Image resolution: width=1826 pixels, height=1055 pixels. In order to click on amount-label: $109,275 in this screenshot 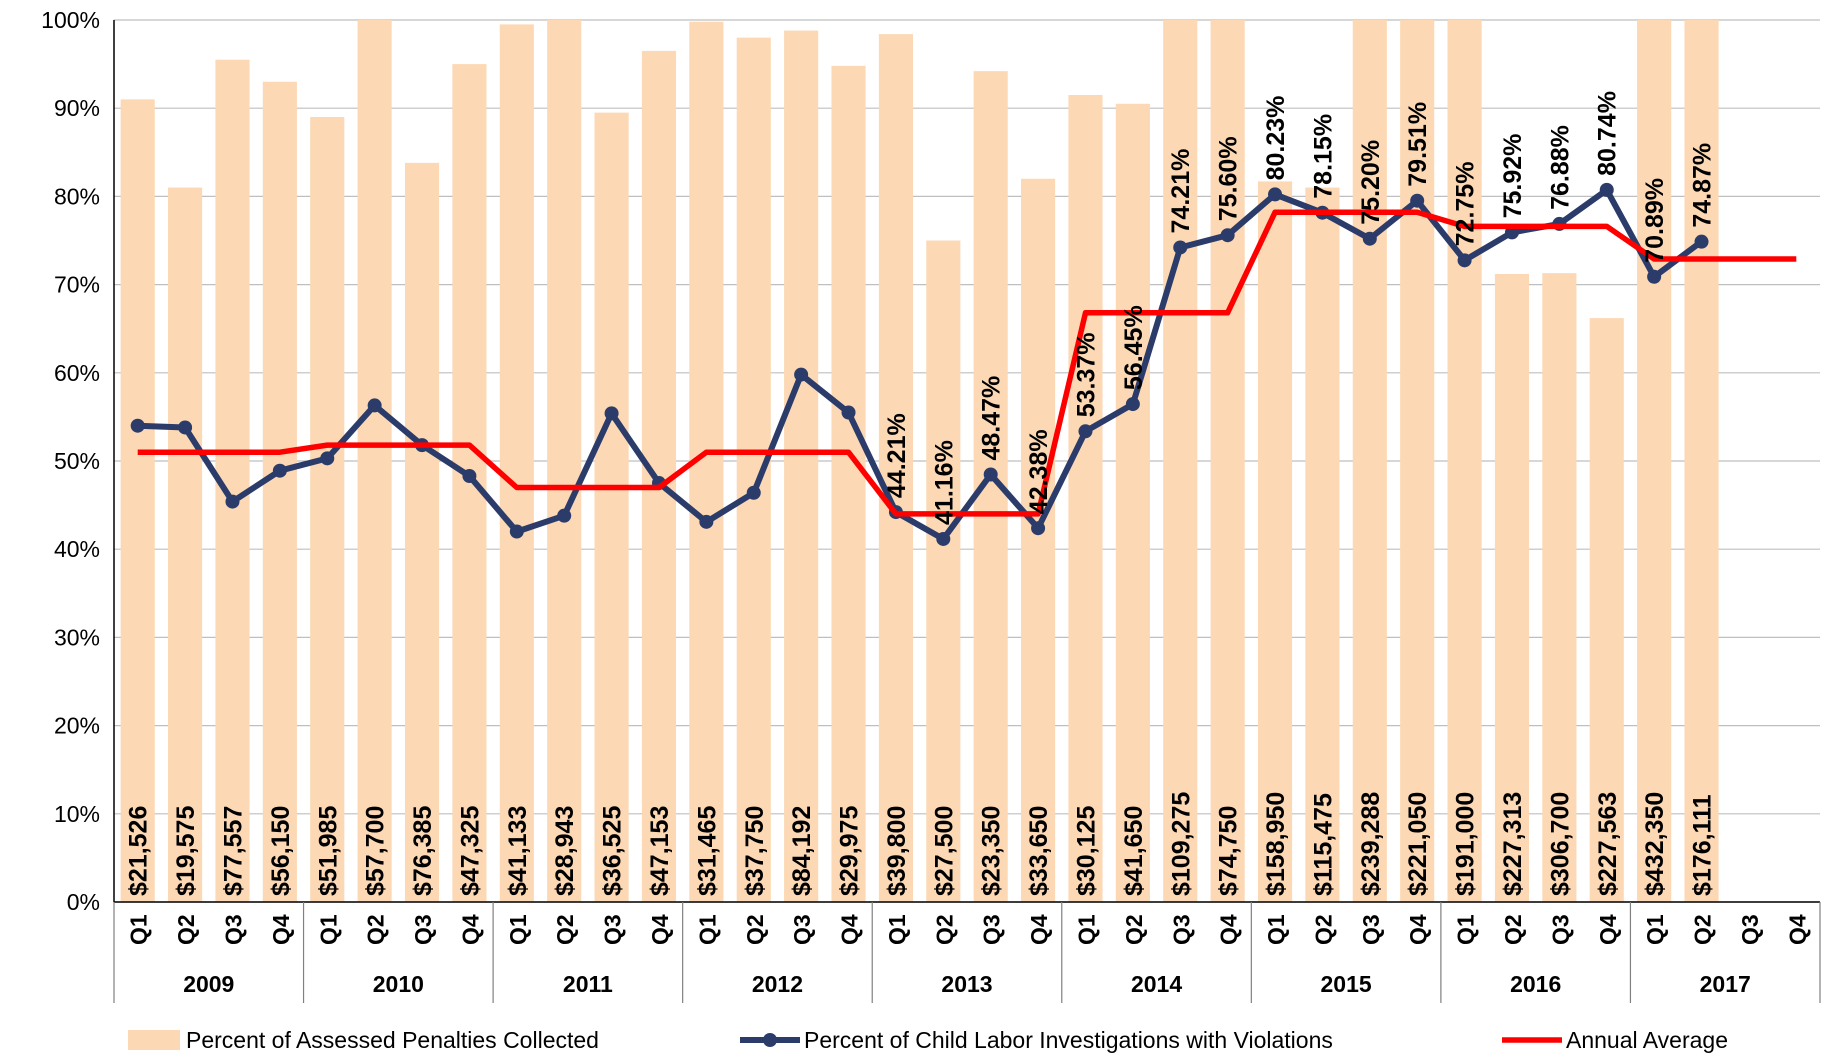, I will do `click(1181, 844)`.